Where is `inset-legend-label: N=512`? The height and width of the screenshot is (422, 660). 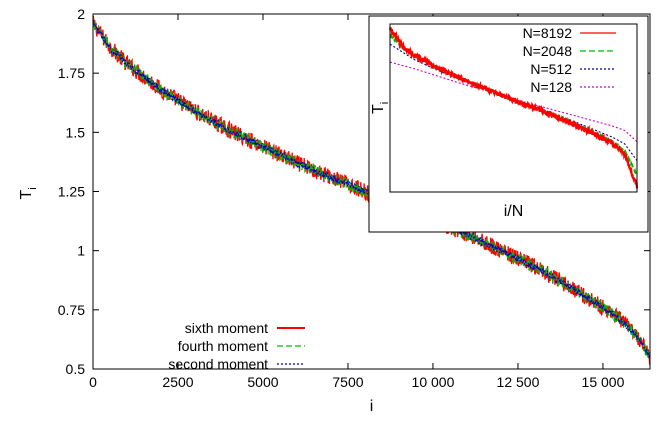 inset-legend-label: N=512 is located at coordinates (551, 69).